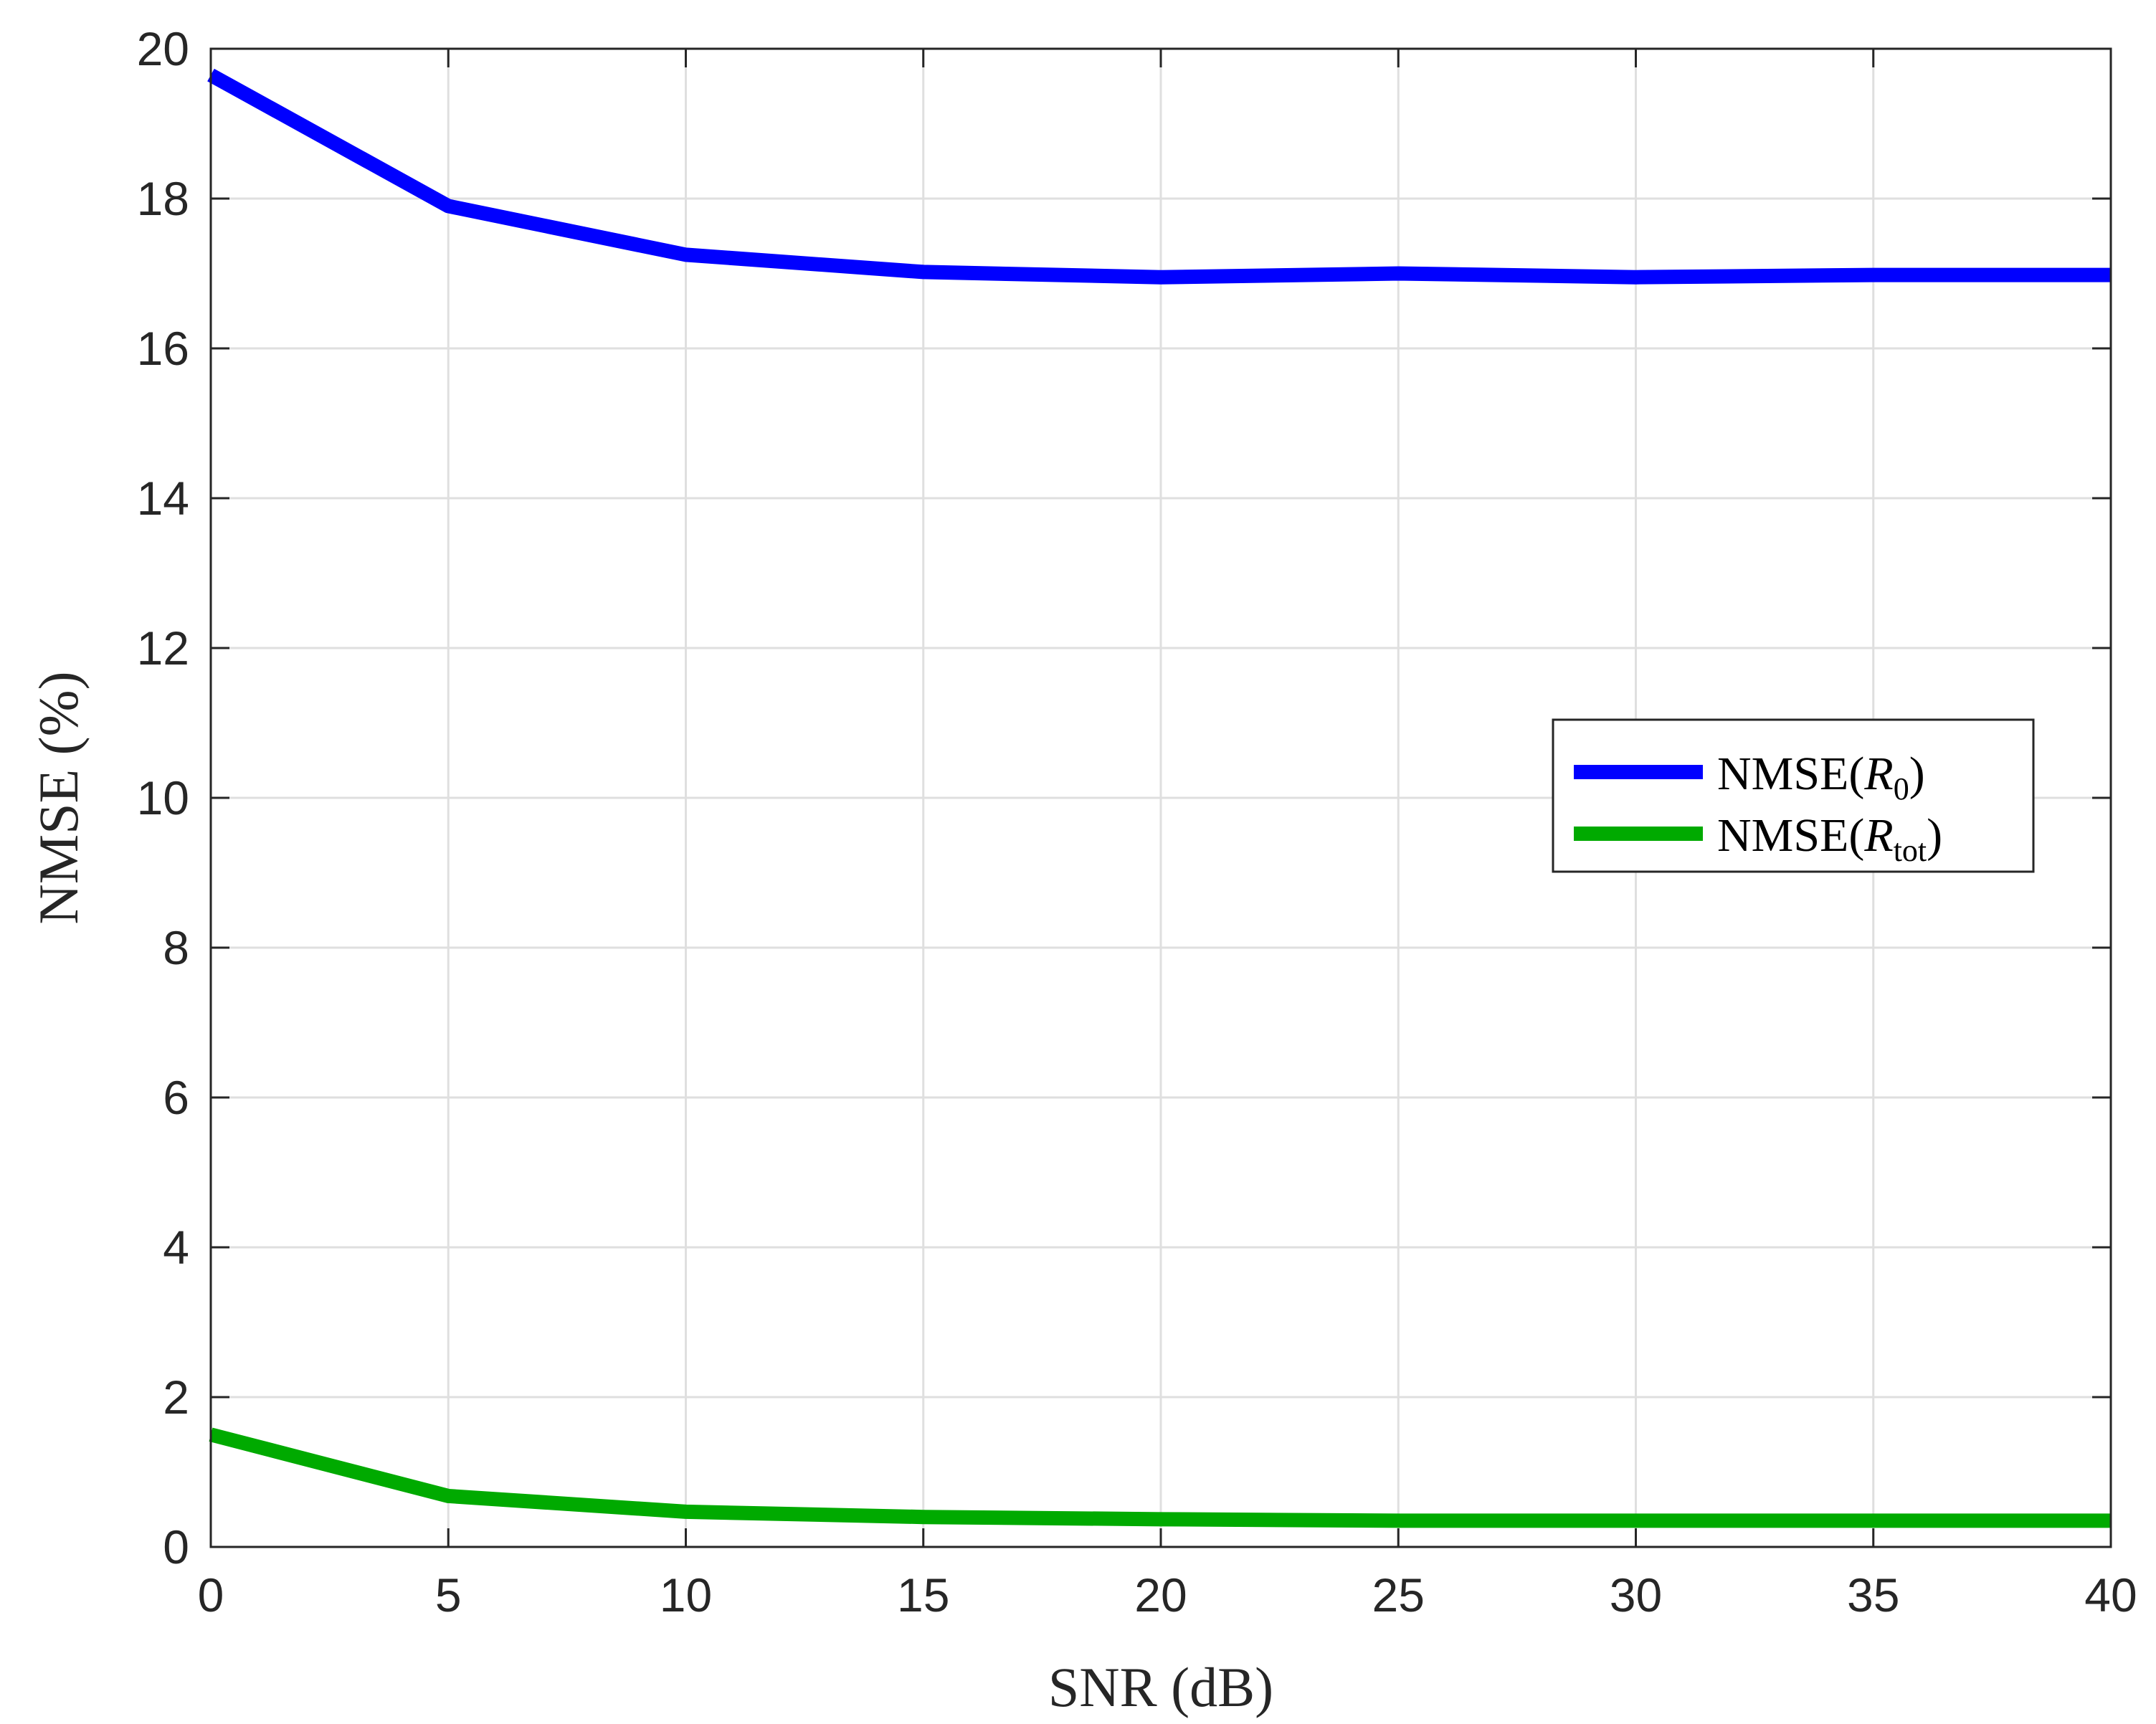  I want to click on y-tick-label: 0, so click(176, 1546).